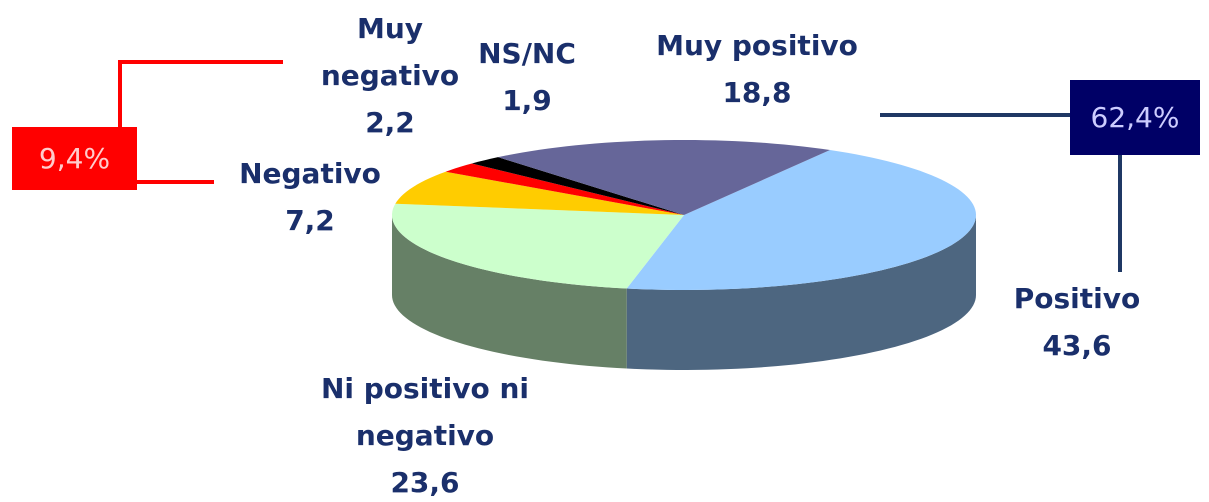  Describe the element at coordinates (1135, 117) in the screenshot. I see `group-total: 62,4%` at that location.